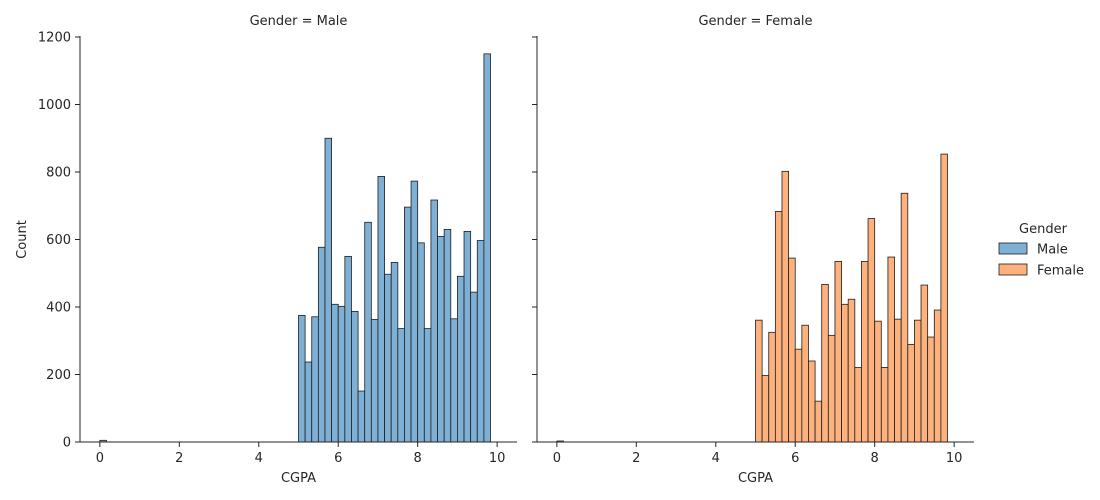  What do you see at coordinates (299, 21) in the screenshot?
I see `panel-title: Gender = Male` at bounding box center [299, 21].